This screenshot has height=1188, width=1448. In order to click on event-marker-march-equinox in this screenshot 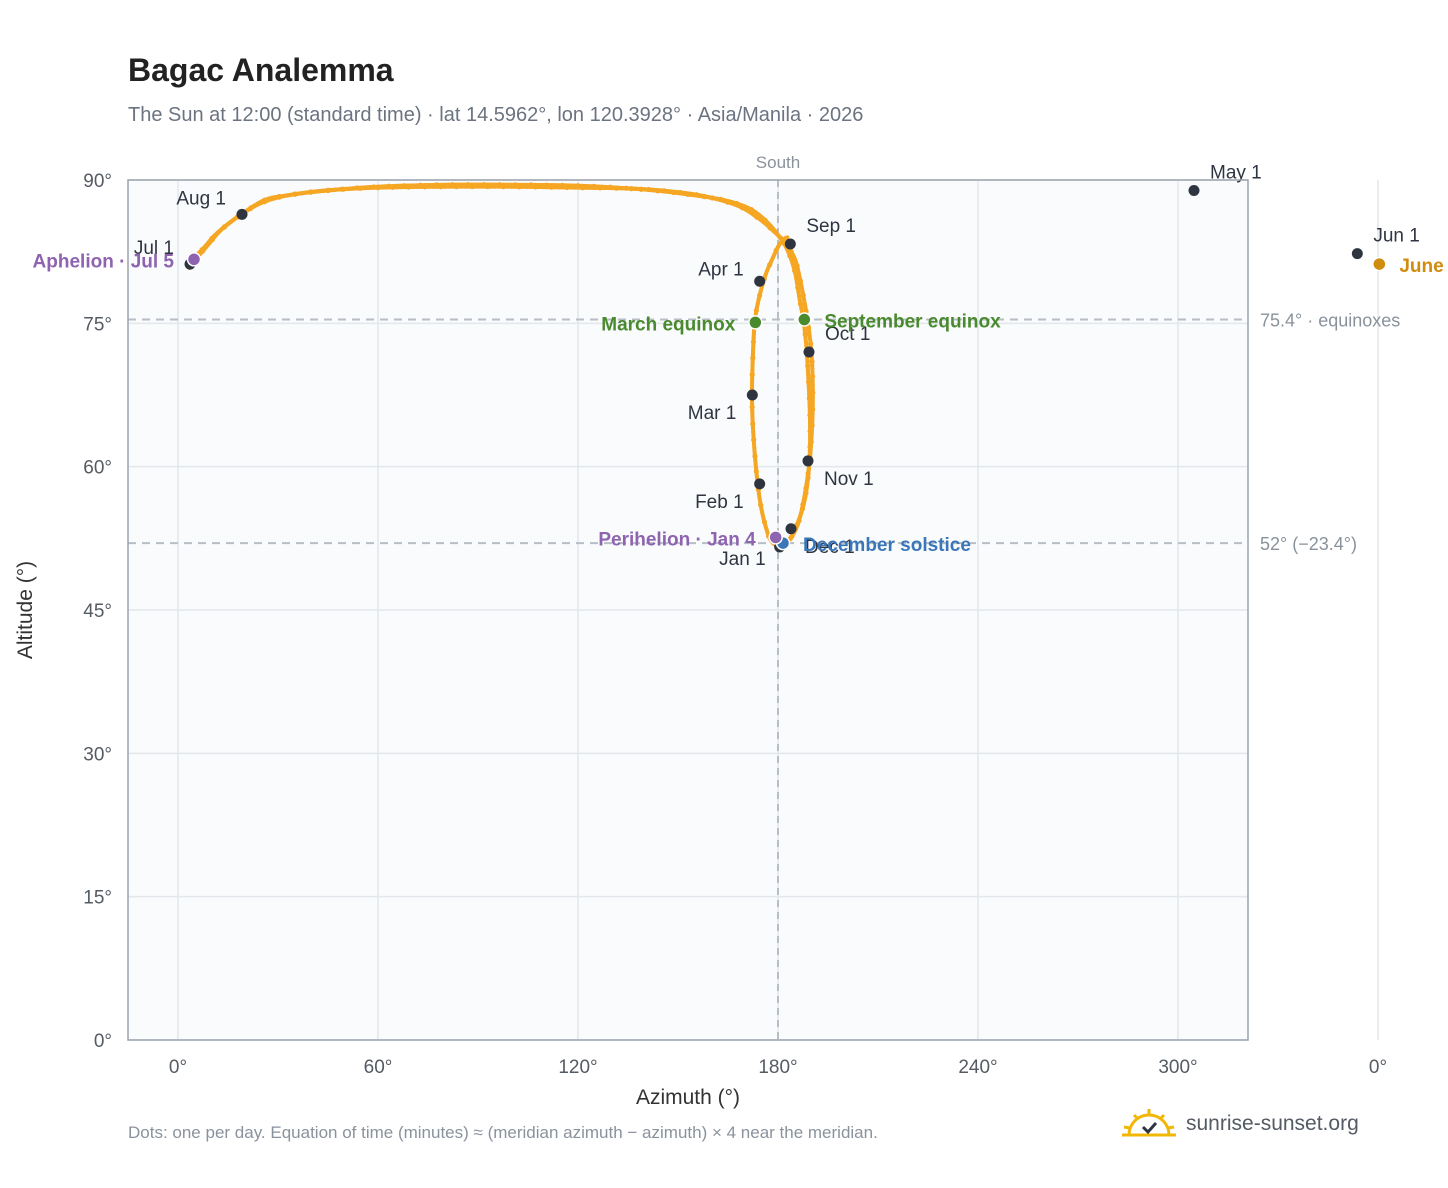, I will do `click(755, 322)`.